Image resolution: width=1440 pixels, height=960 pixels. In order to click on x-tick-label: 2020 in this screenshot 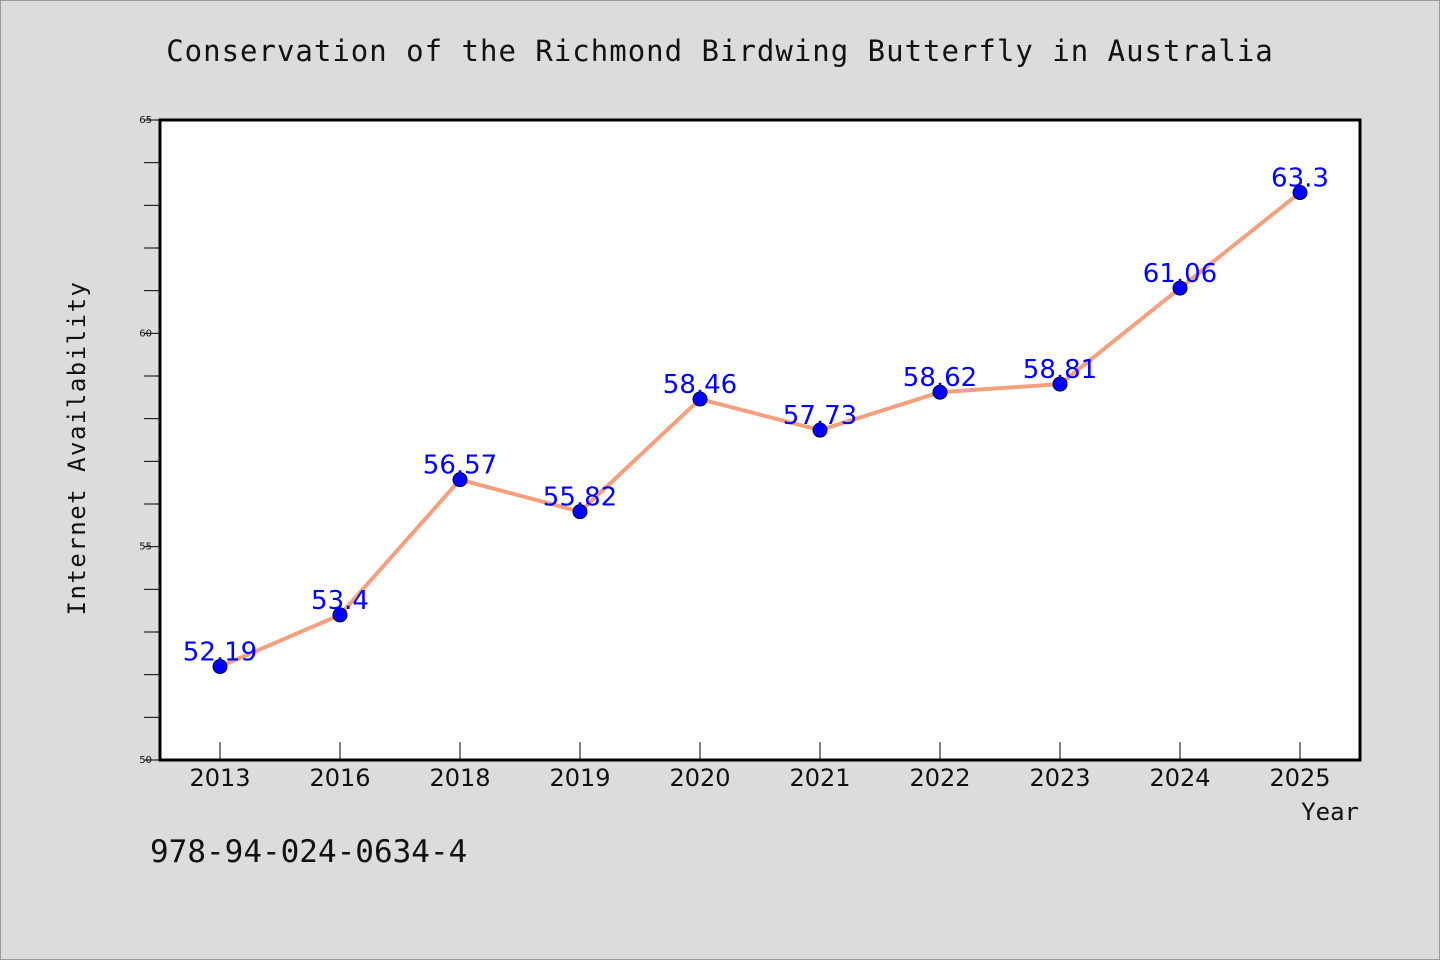, I will do `click(699, 778)`.